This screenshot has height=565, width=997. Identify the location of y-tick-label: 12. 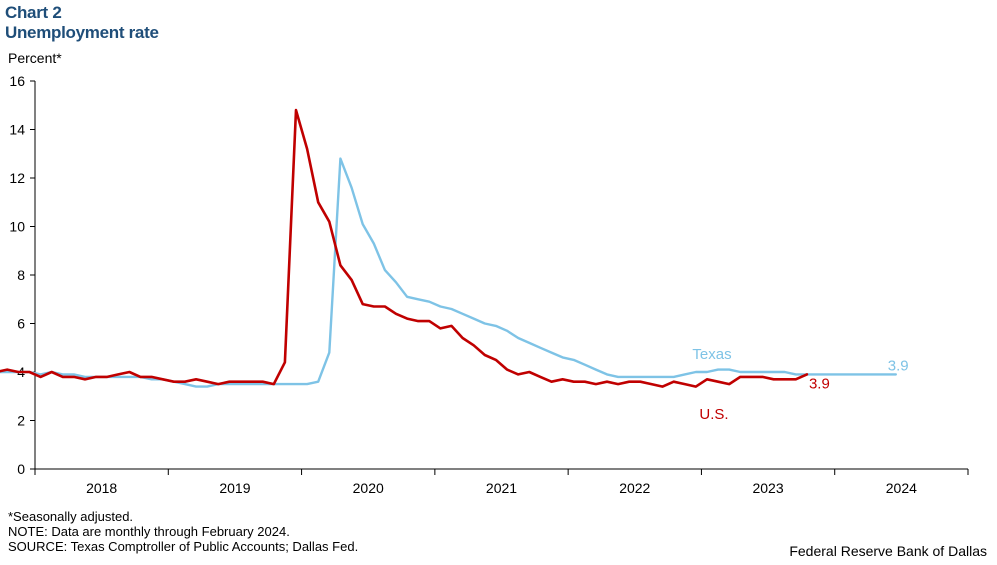
(17, 178).